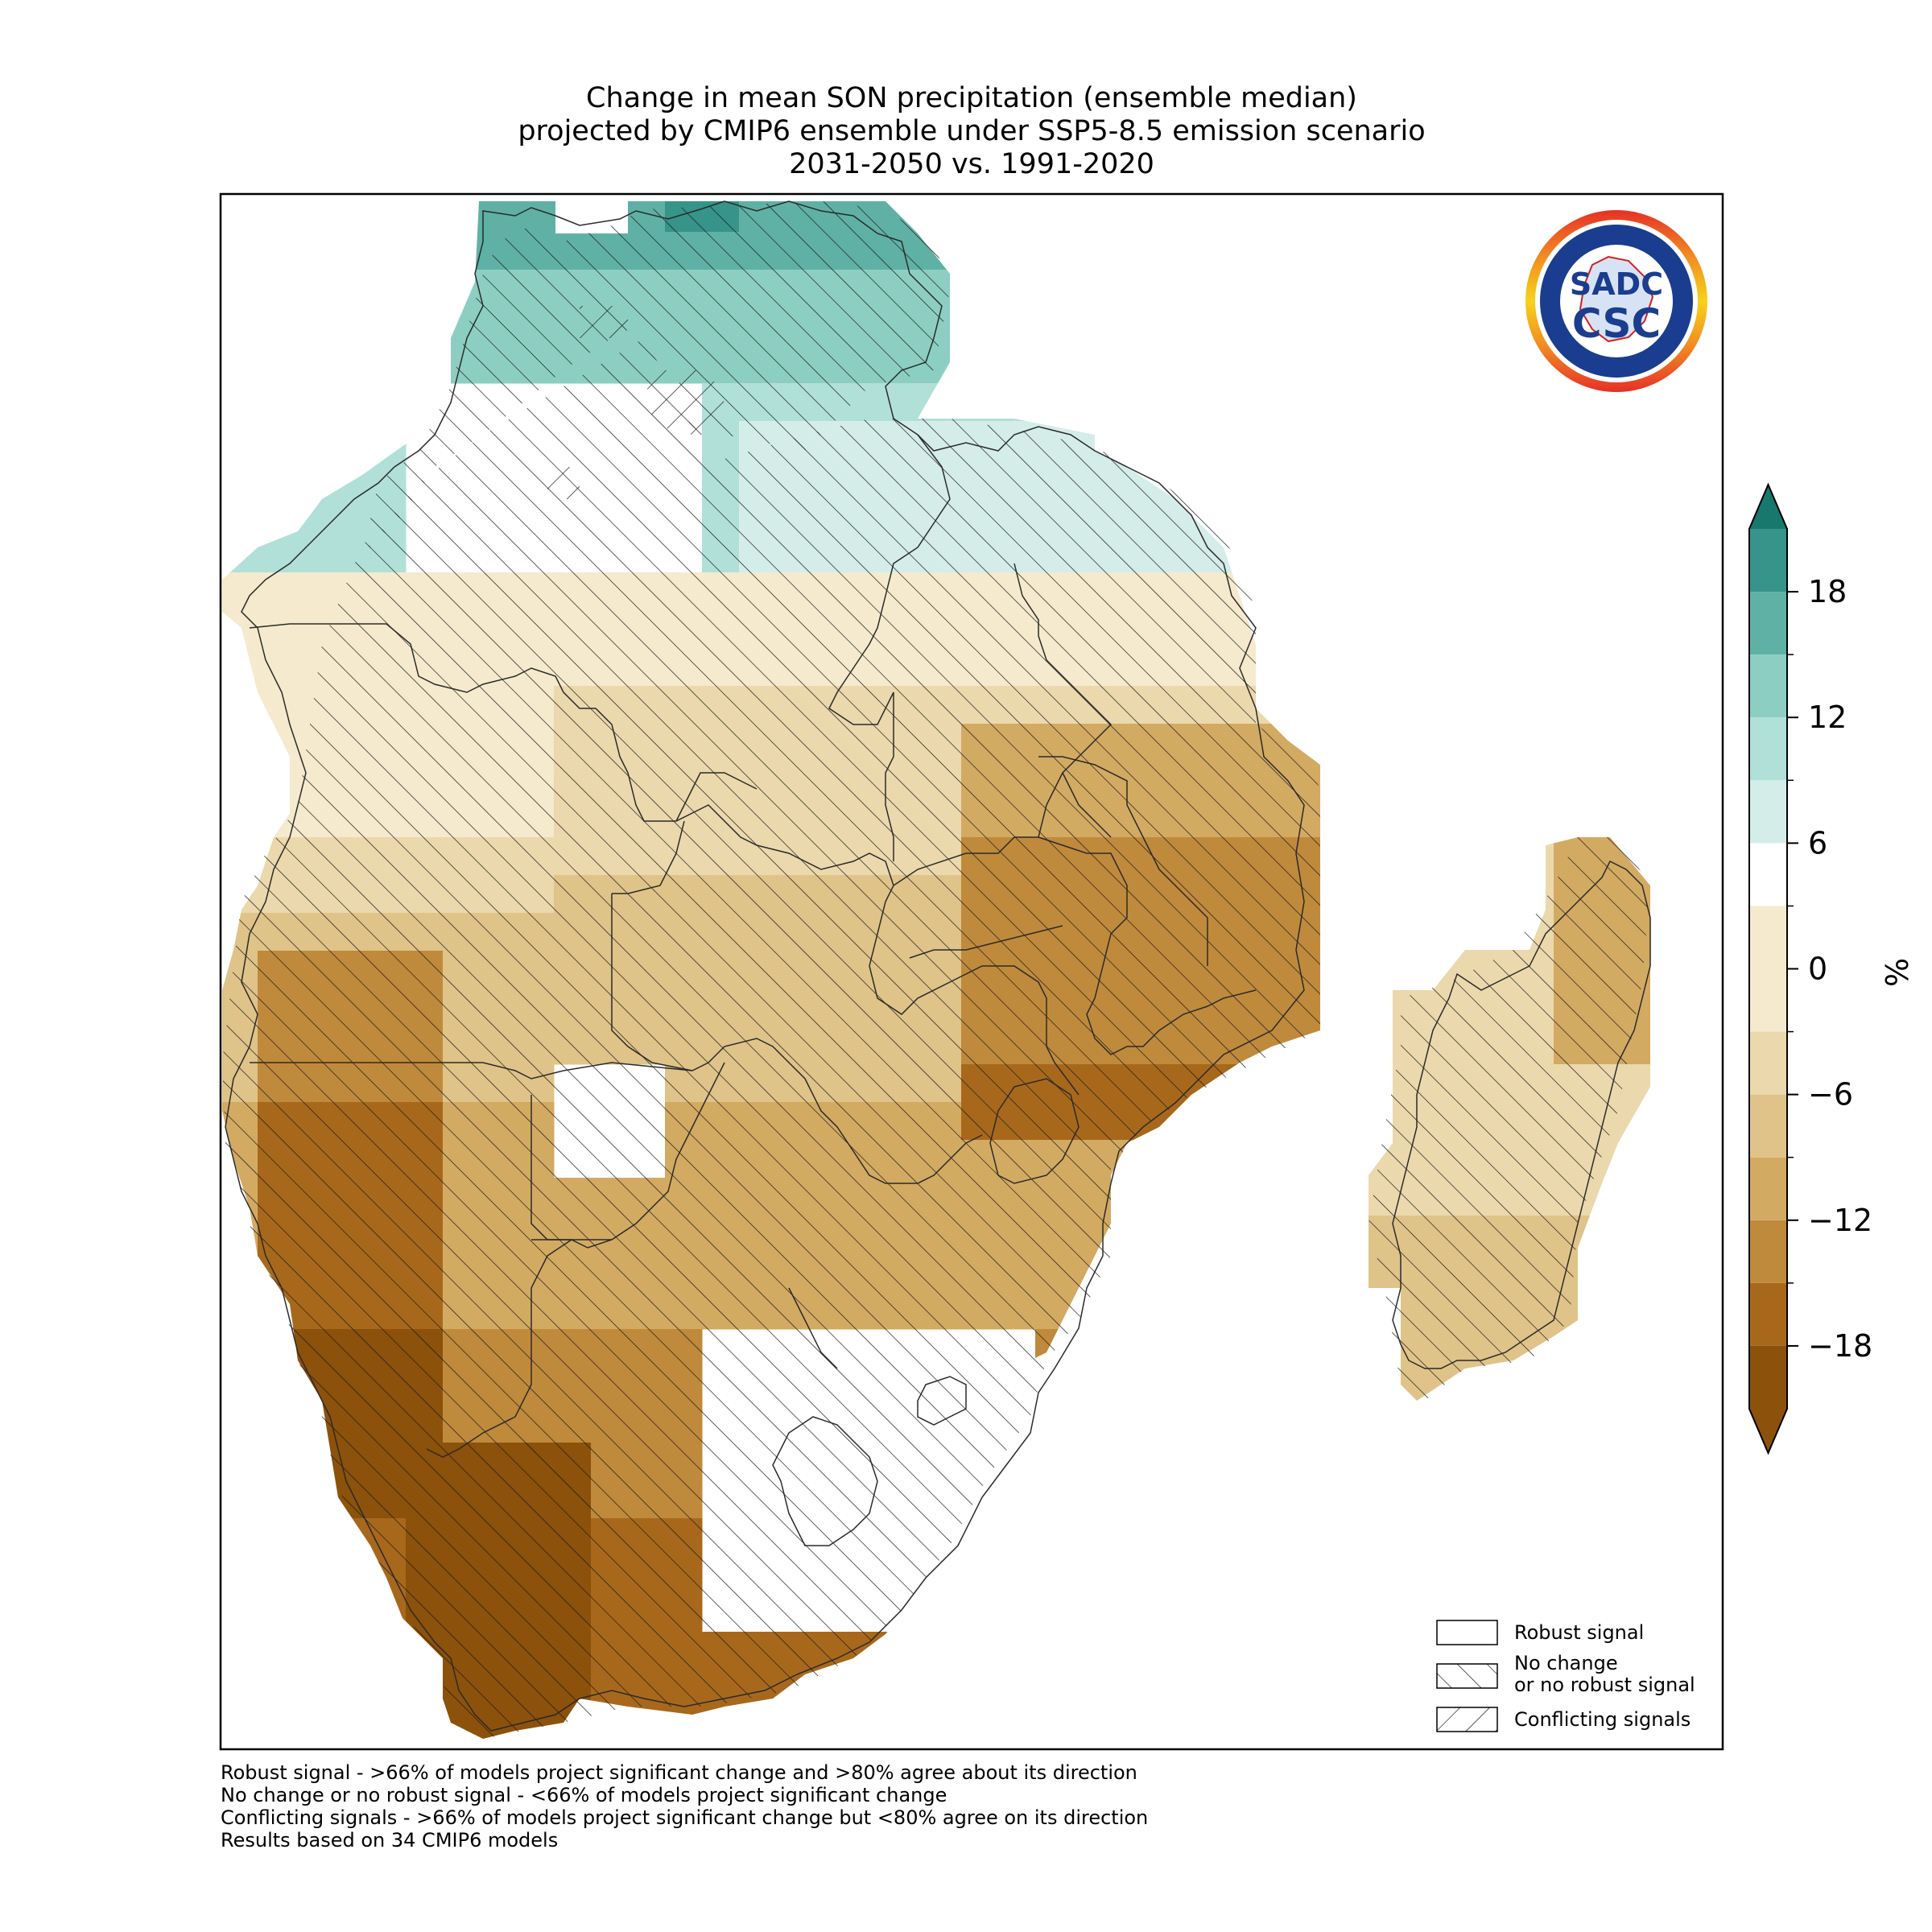  Describe the element at coordinates (1840, 1346) in the screenshot. I see `colorbar-tick-label: −18` at that location.